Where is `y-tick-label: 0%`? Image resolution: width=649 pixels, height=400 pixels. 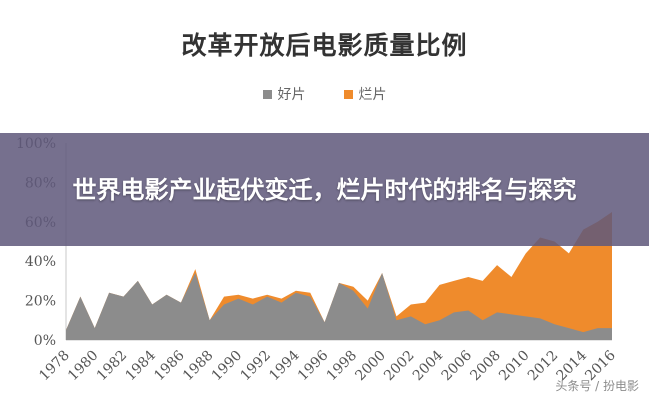
y-tick-label: 0% is located at coordinates (45, 341).